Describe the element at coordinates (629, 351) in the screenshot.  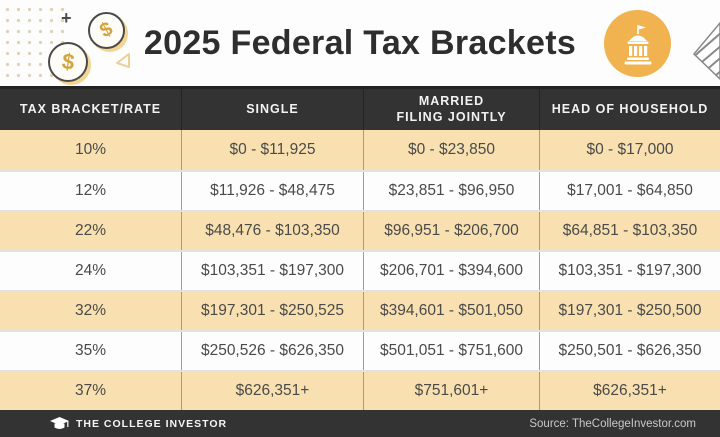
I see `cell-head: $250,501 - $626,350` at that location.